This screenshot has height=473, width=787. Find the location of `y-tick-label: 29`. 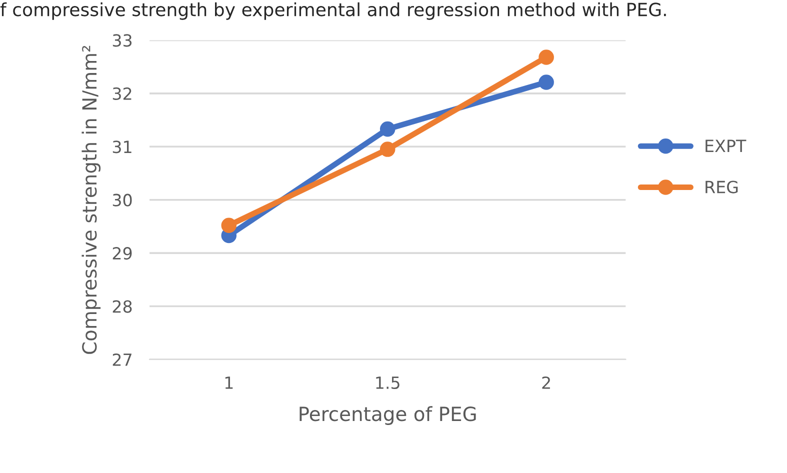

y-tick-label: 29 is located at coordinates (122, 253).